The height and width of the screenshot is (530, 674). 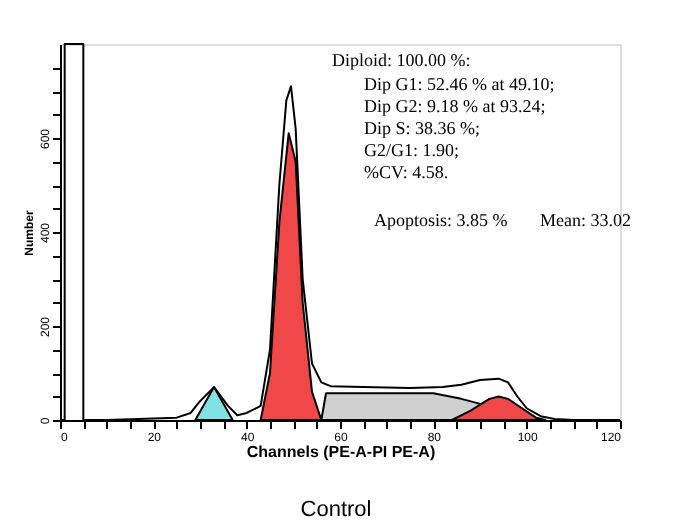 I want to click on annotation: G2/G1: 1.90;, so click(x=412, y=150).